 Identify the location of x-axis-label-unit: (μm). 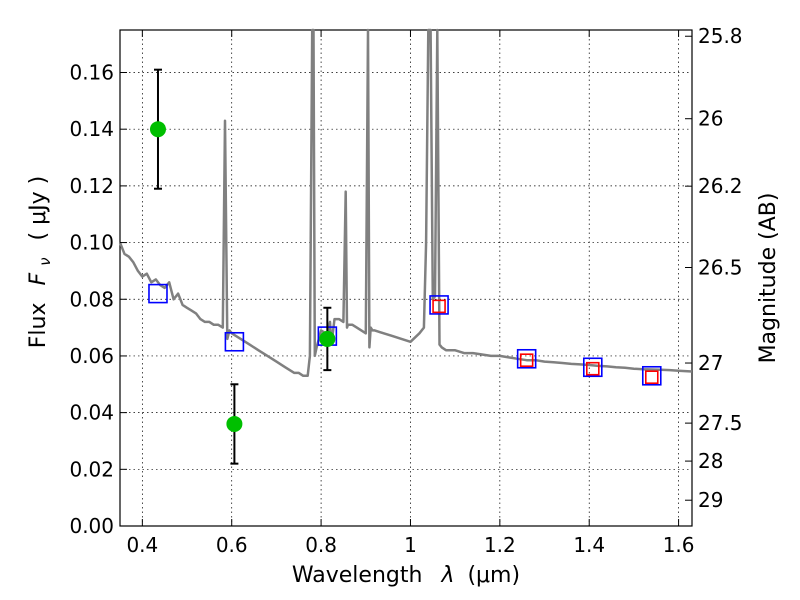
(493, 575).